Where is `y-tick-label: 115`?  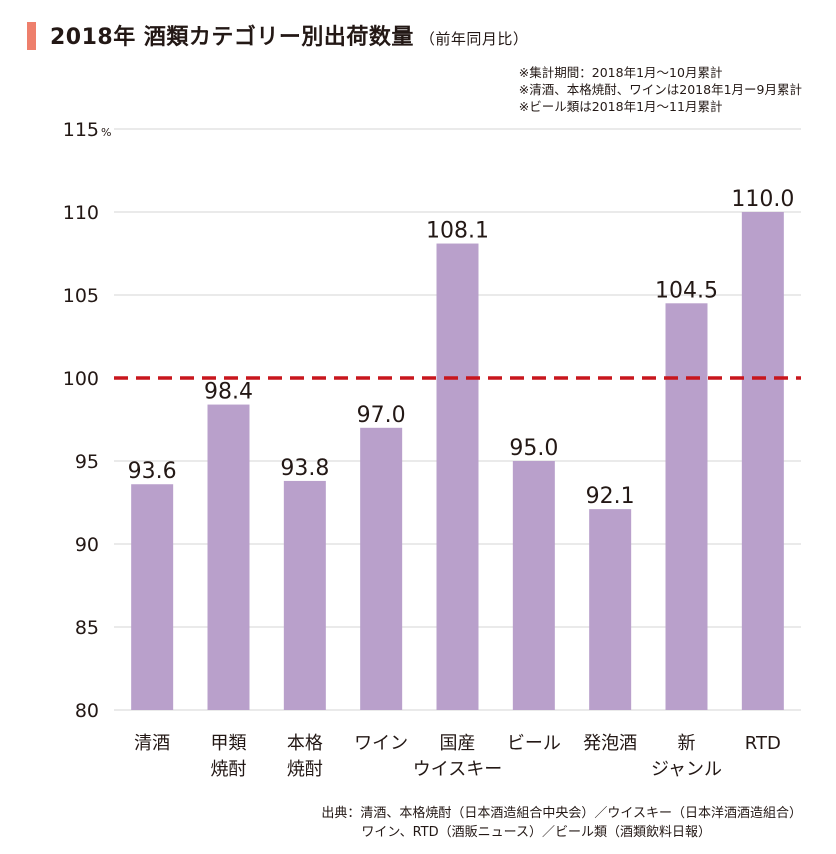
y-tick-label: 115 is located at coordinates (81, 130).